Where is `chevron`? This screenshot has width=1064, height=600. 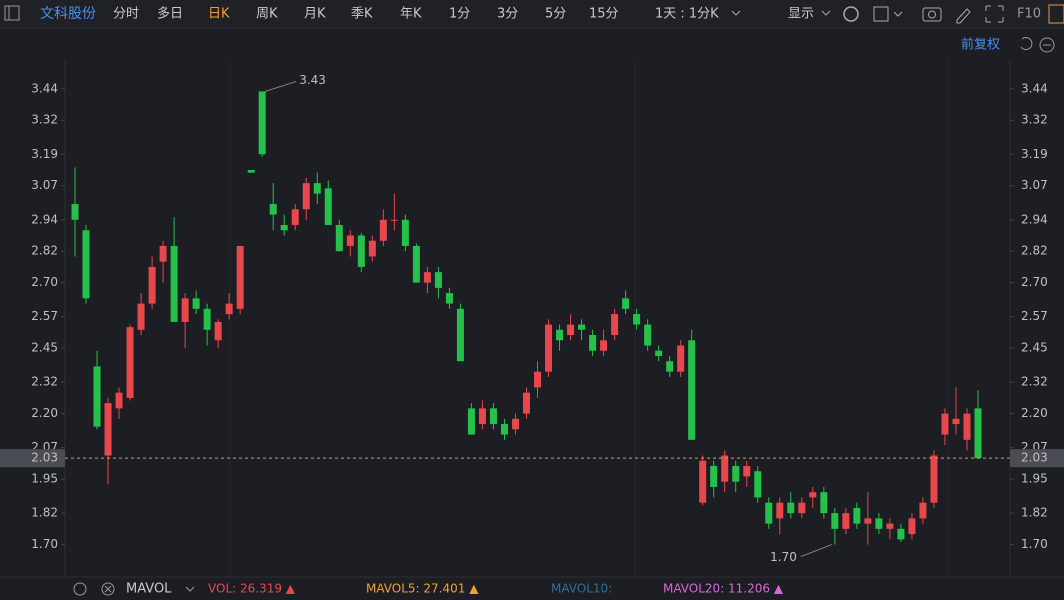
chevron is located at coordinates (898, 14).